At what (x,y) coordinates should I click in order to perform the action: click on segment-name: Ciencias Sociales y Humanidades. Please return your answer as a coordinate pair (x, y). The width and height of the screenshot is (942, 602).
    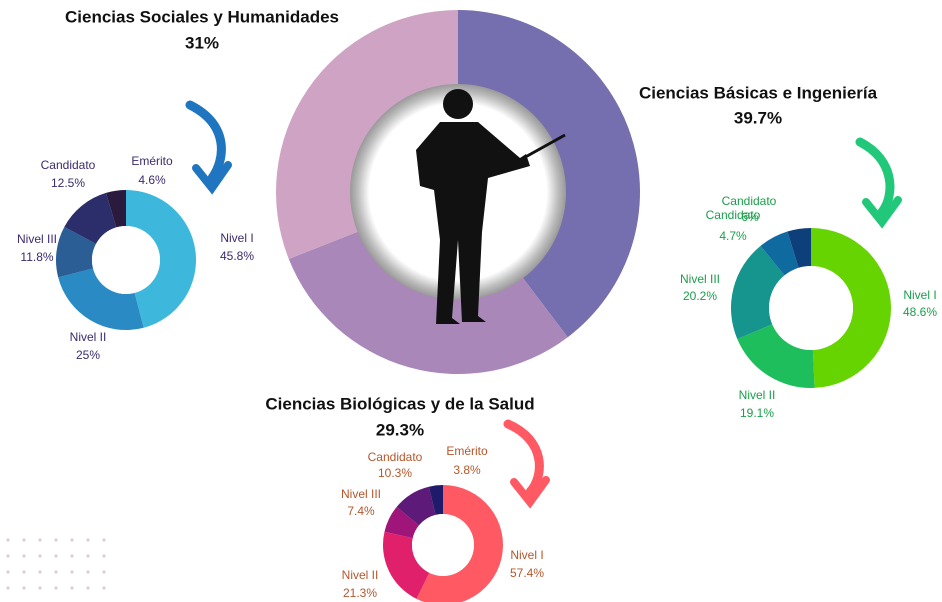
    Looking at the image, I should click on (202, 16).